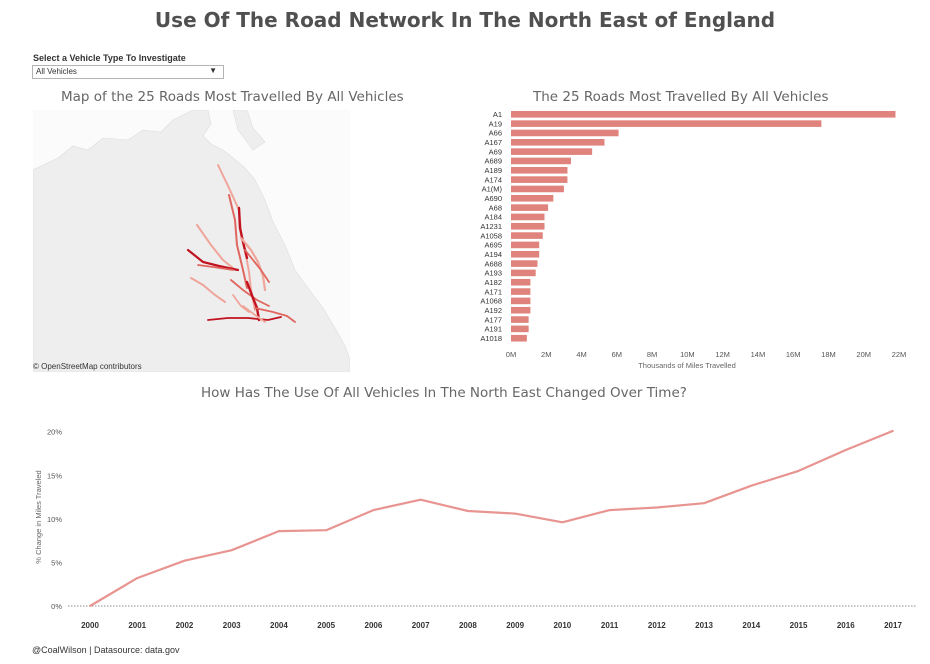 Image resolution: width=930 pixels, height=664 pixels. Describe the element at coordinates (617, 354) in the screenshot. I see `x-tick-label: 6M` at that location.